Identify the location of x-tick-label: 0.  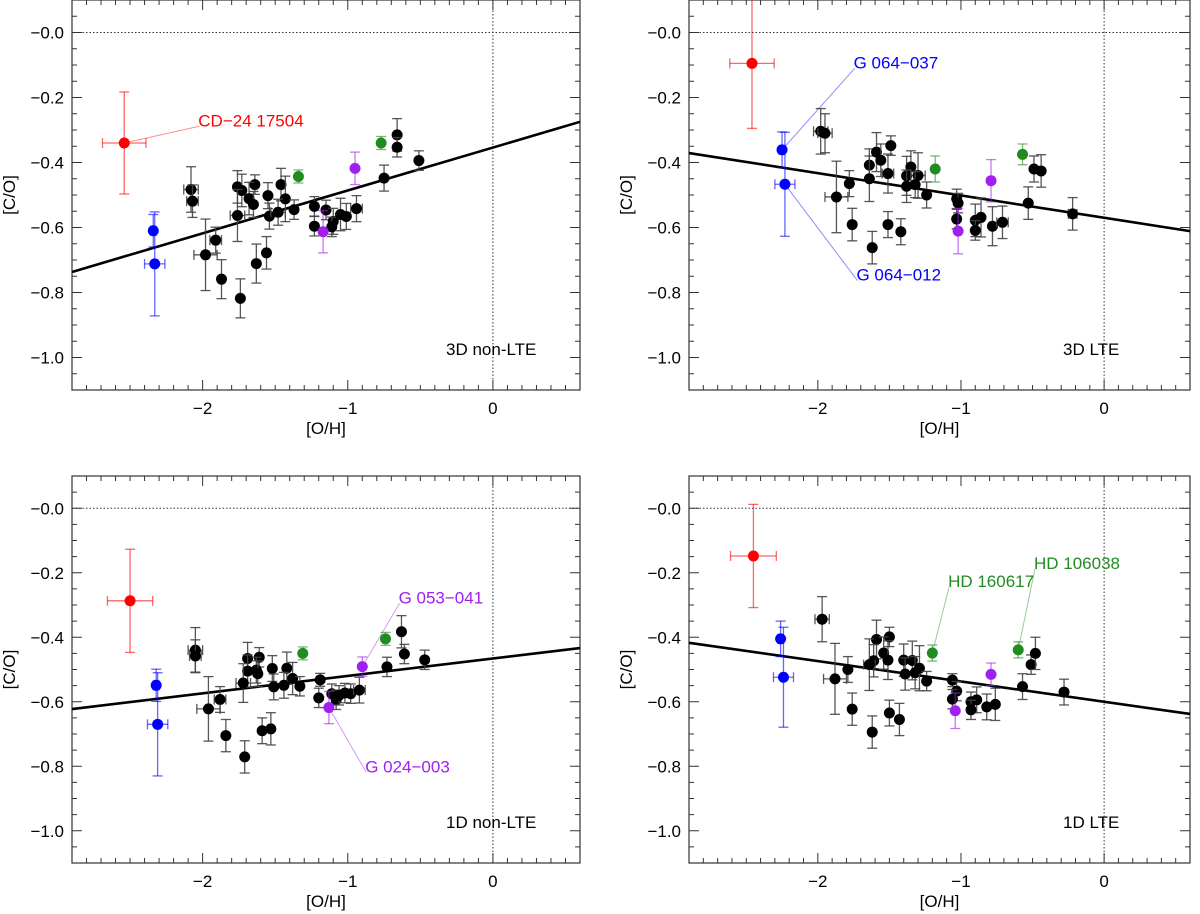
(1103, 408).